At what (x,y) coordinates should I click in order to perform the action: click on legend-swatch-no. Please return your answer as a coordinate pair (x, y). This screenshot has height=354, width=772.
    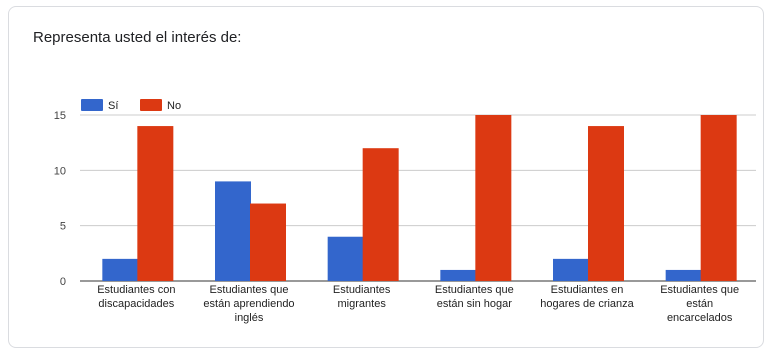
    Looking at the image, I should click on (151, 105).